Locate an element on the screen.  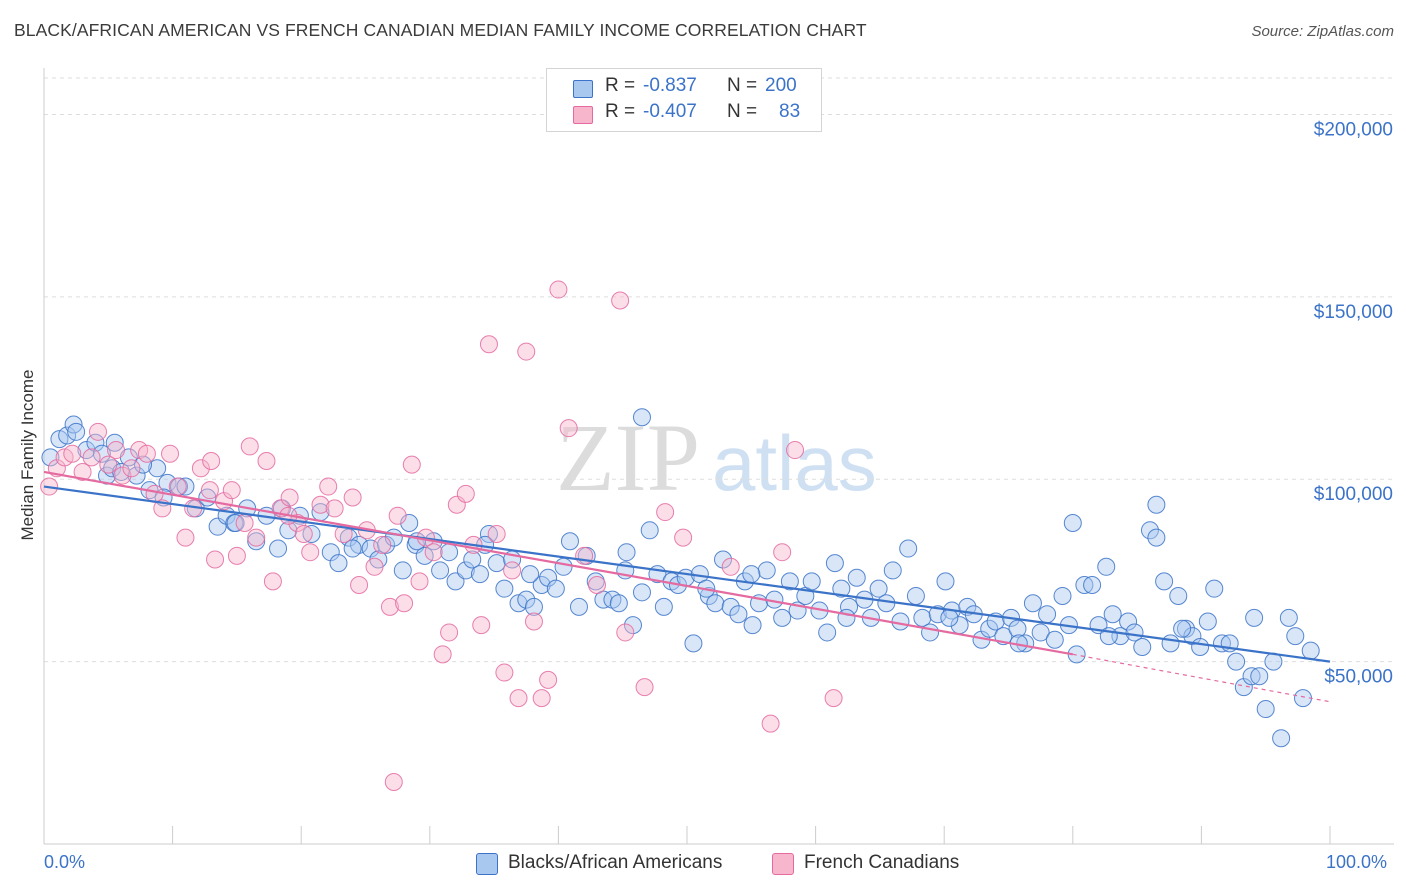
stats-row-blue: R = -0.837 N = 200 is located at coordinates (684, 88).